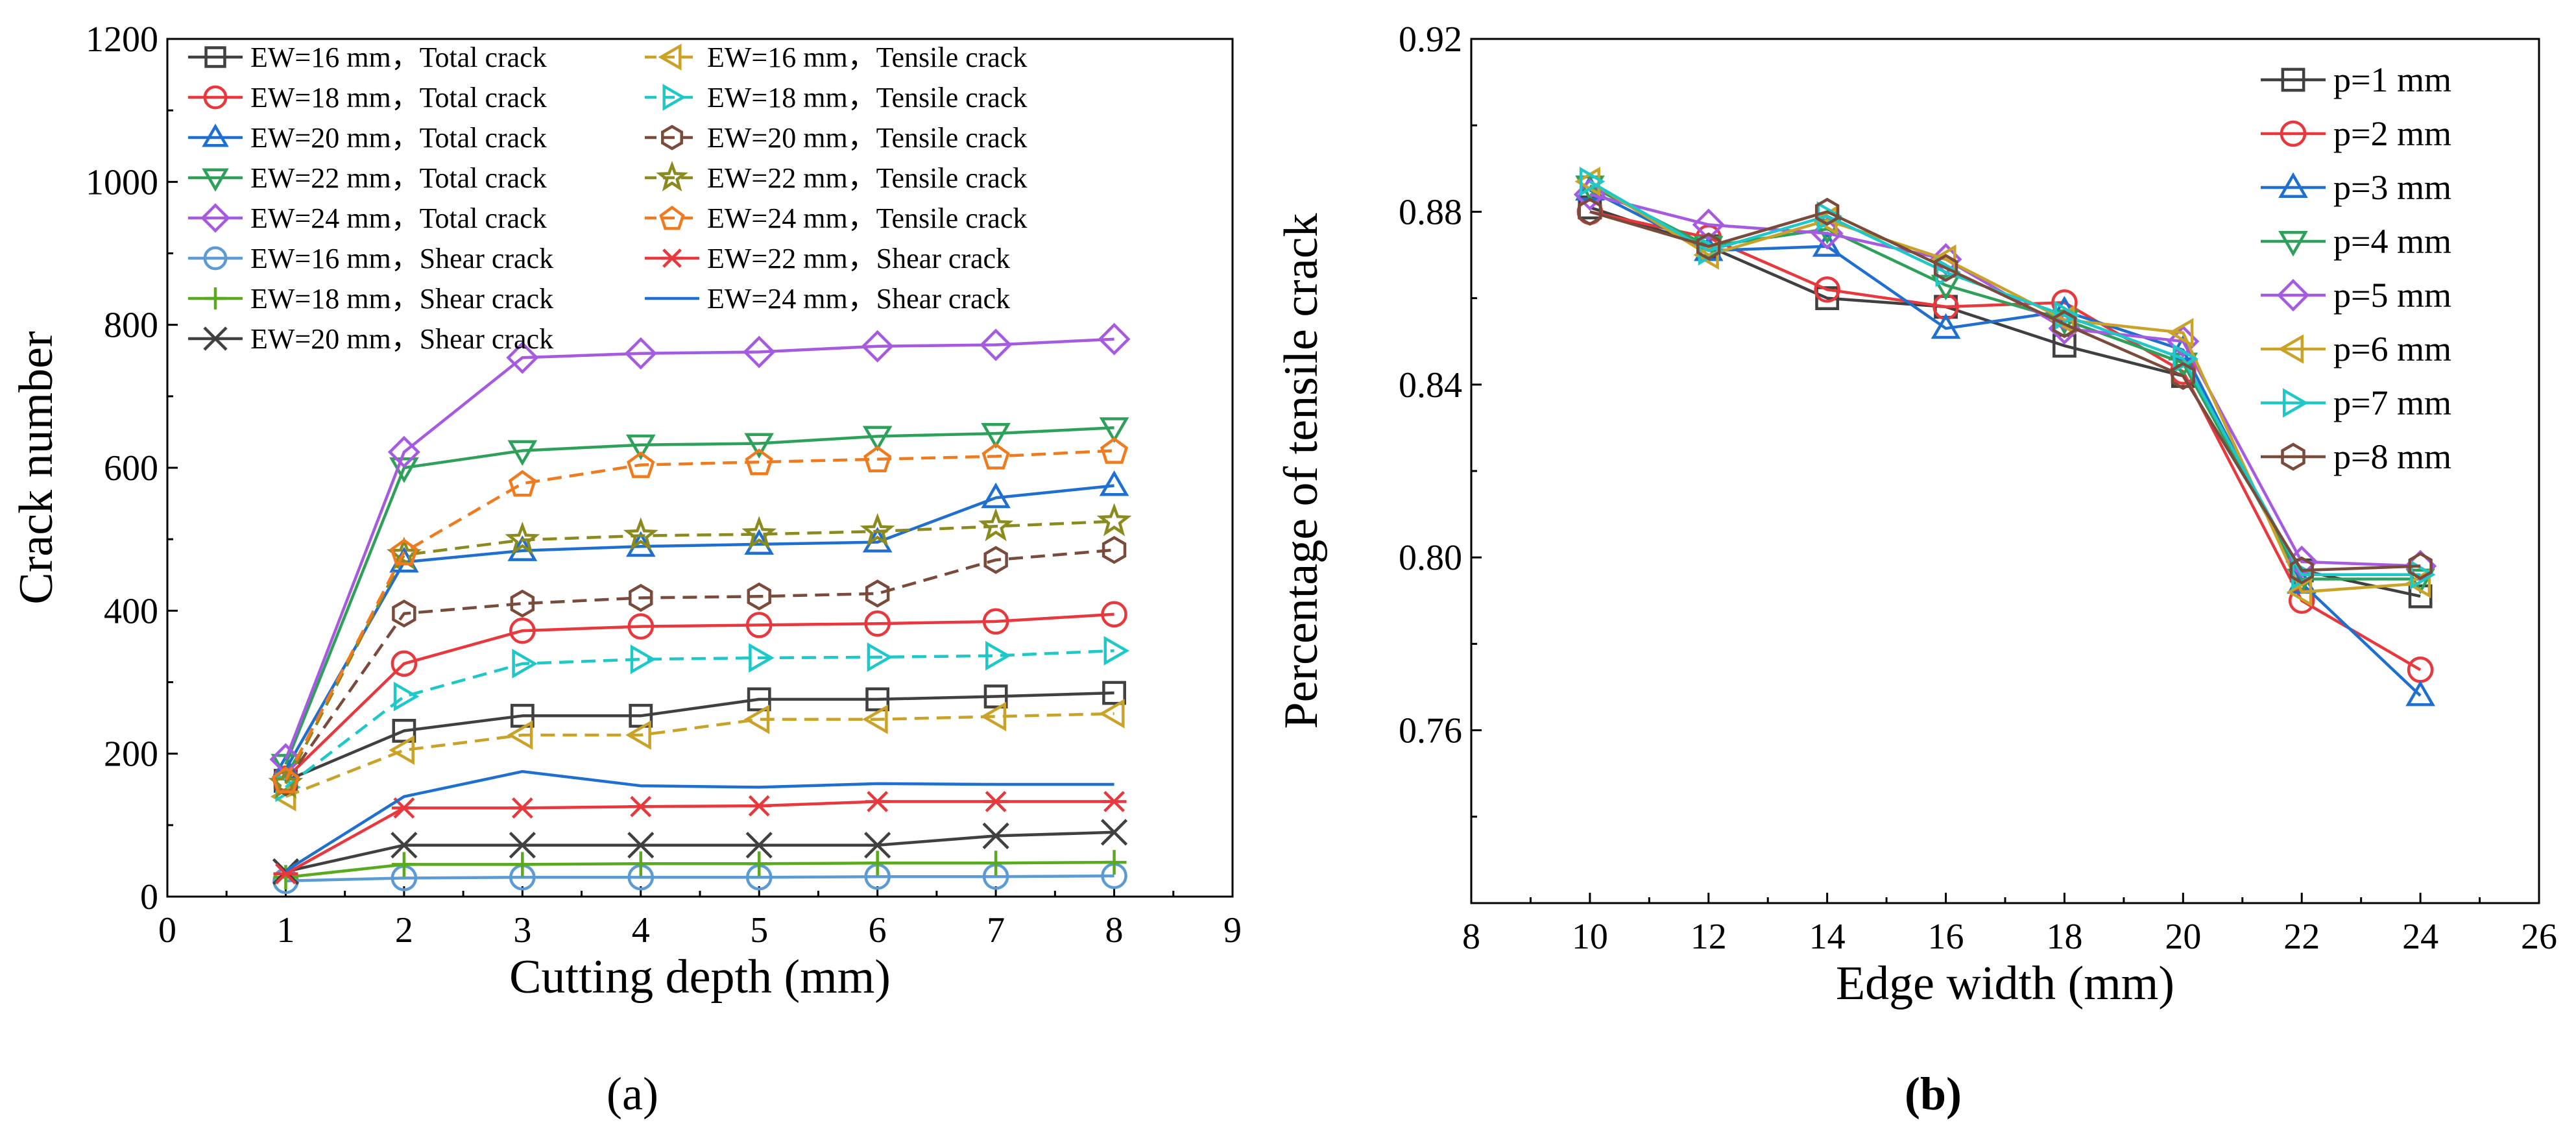  Describe the element at coordinates (1827, 937) in the screenshot. I see `x-tick-label: 14` at that location.